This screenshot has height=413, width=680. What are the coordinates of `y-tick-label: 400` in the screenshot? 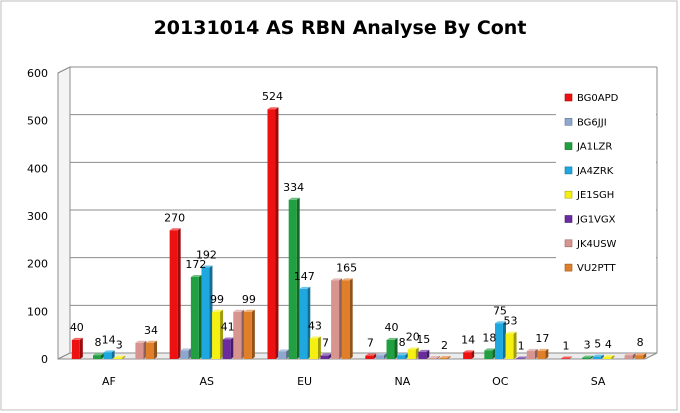 It's located at (37, 168).